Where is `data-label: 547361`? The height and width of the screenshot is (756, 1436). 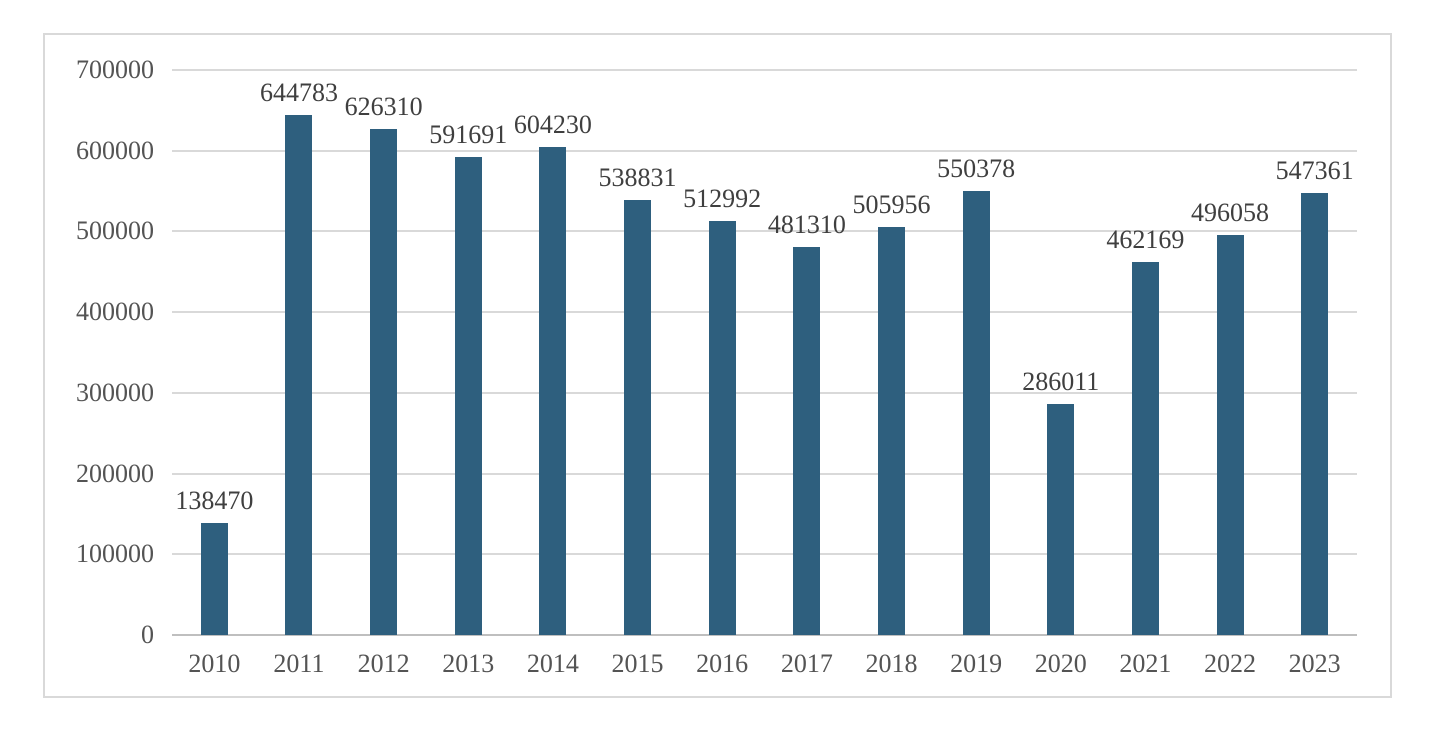 data-label: 547361 is located at coordinates (1314, 171).